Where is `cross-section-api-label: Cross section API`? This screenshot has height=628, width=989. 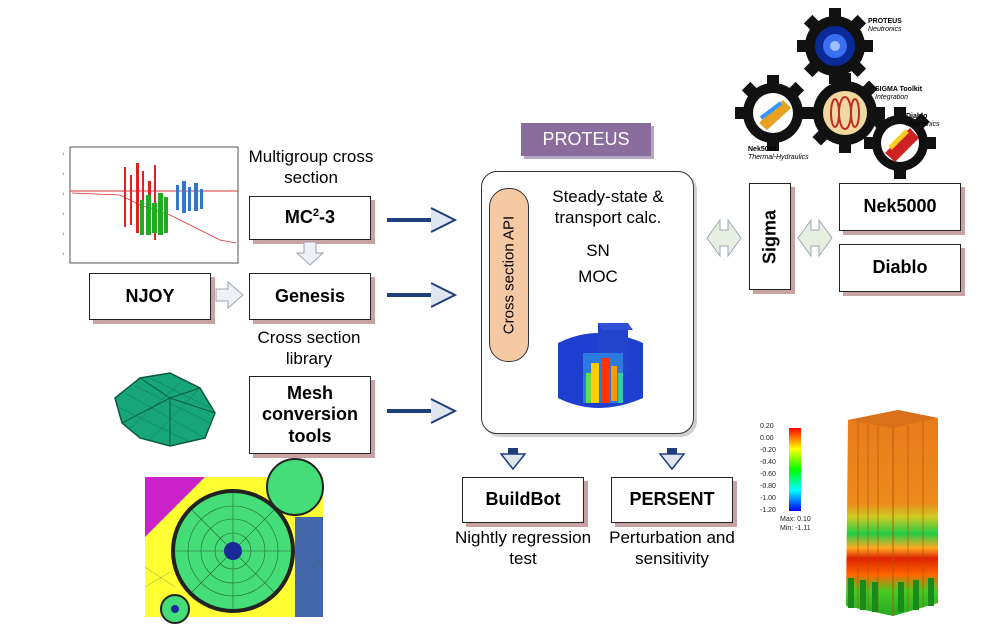 cross-section-api-label: Cross section API is located at coordinates (509, 275).